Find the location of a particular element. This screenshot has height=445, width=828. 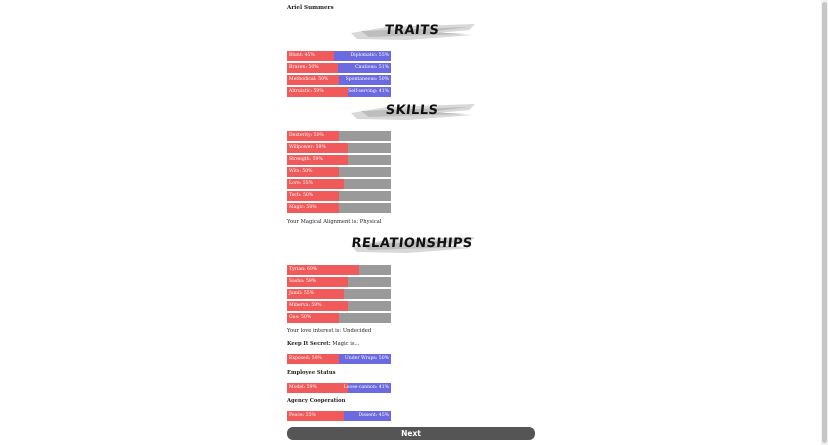

skill-label: Tech: 50% is located at coordinates (301, 195).